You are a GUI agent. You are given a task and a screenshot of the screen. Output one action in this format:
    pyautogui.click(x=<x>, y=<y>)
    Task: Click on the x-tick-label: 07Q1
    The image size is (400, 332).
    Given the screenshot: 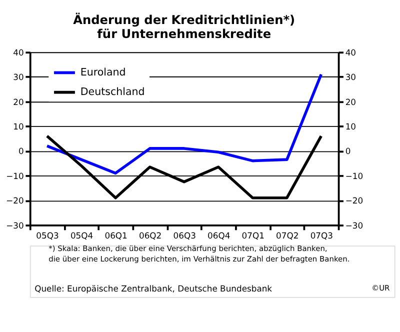 What is the action you would take?
    pyautogui.click(x=253, y=235)
    